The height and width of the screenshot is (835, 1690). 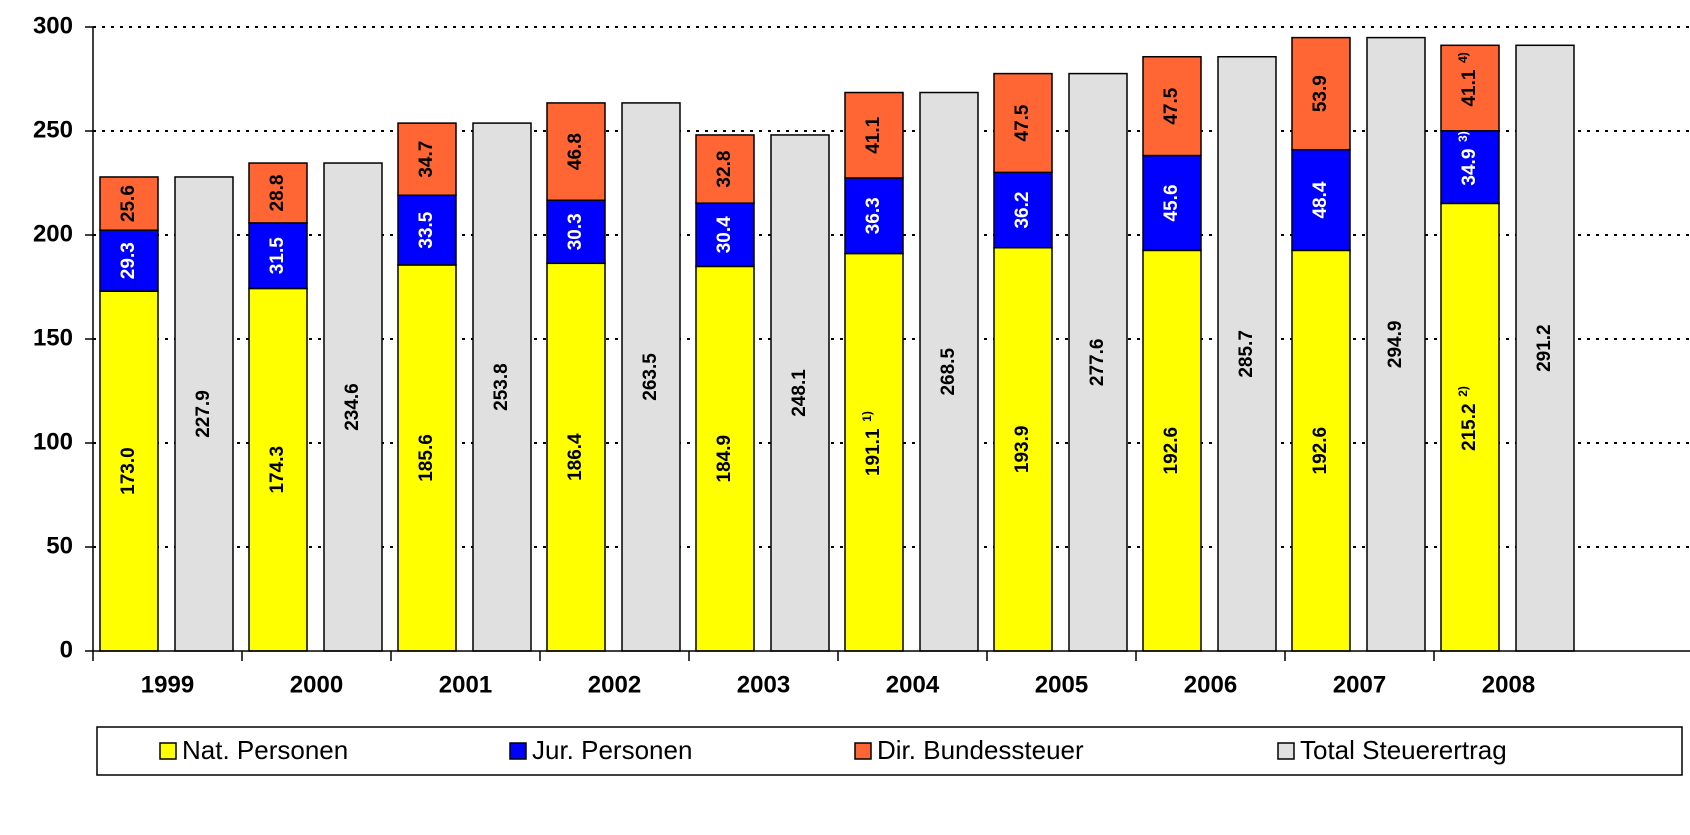 What do you see at coordinates (1359, 684) in the screenshot?
I see `x-tick-label: 2007` at bounding box center [1359, 684].